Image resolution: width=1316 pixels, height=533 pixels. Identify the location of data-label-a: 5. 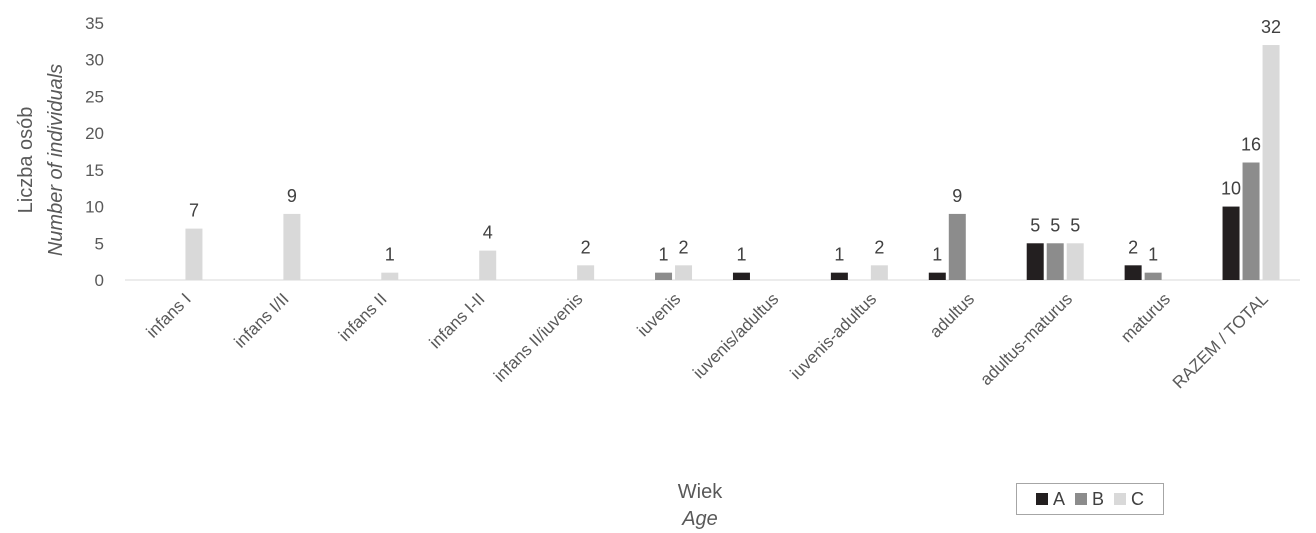
(1035, 225).